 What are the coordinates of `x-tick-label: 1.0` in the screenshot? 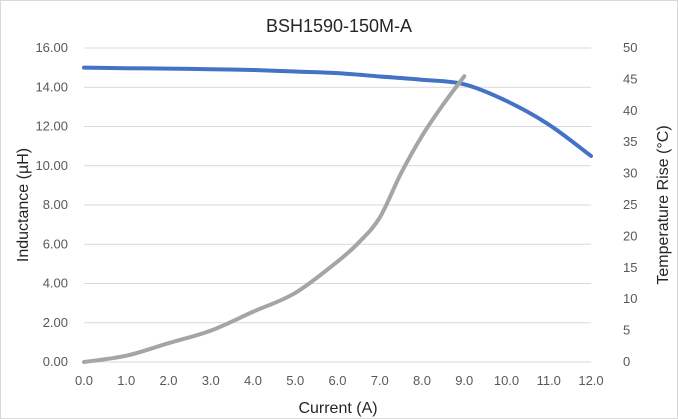 It's located at (126, 380).